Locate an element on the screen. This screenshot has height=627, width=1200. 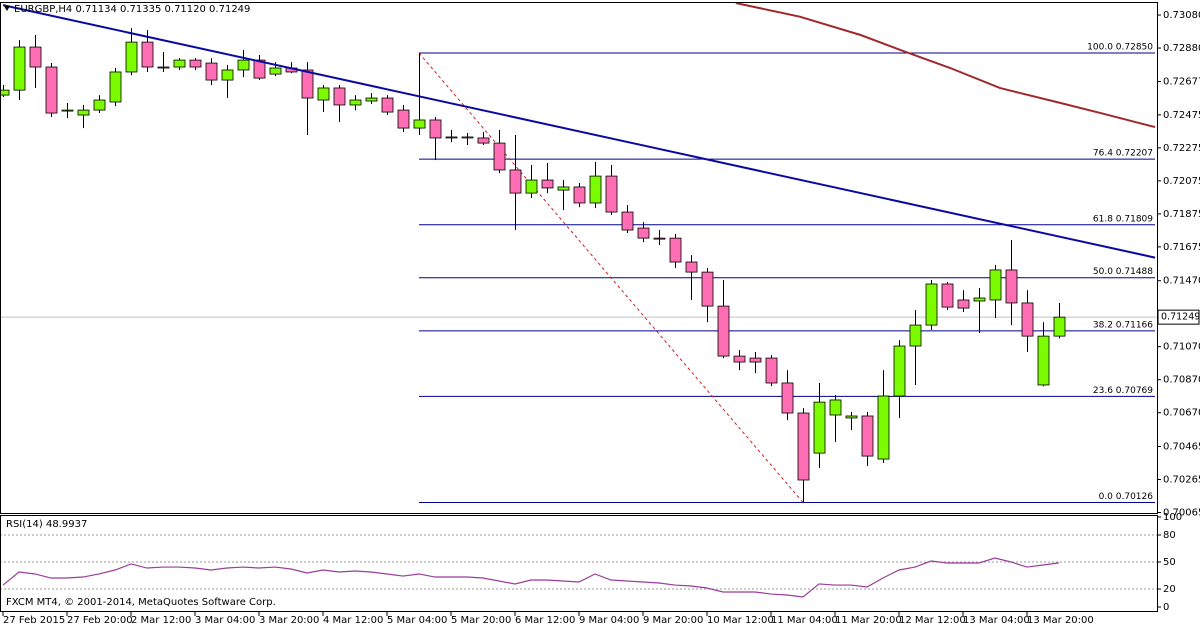
rsi-y-tick-label: 80 is located at coordinates (1169, 535).